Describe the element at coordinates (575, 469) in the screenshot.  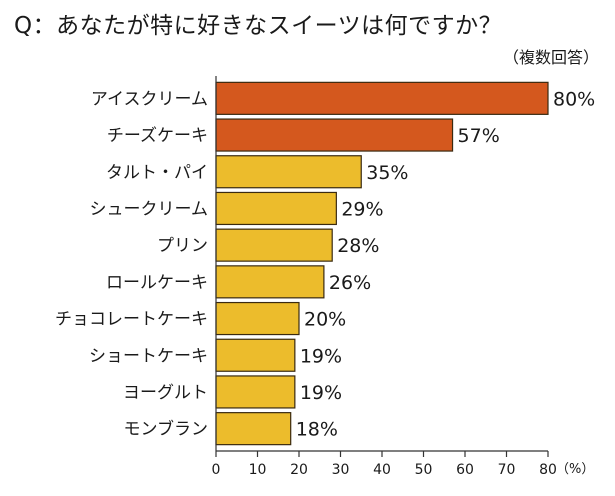
I see `x-unit-label: （%）` at that location.